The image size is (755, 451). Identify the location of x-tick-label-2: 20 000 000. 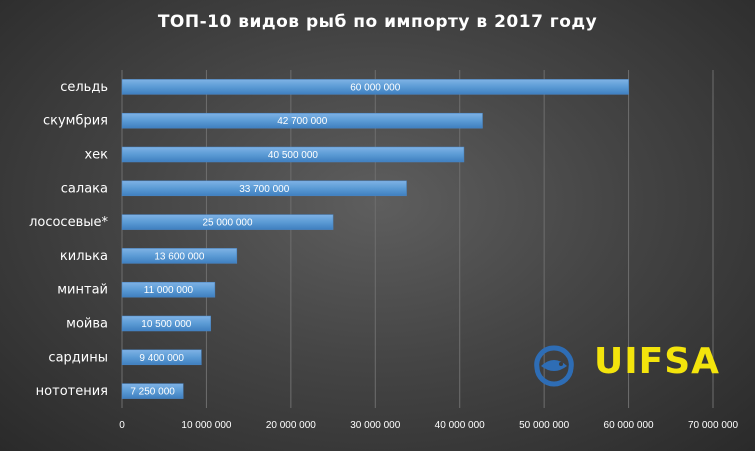
(291, 425).